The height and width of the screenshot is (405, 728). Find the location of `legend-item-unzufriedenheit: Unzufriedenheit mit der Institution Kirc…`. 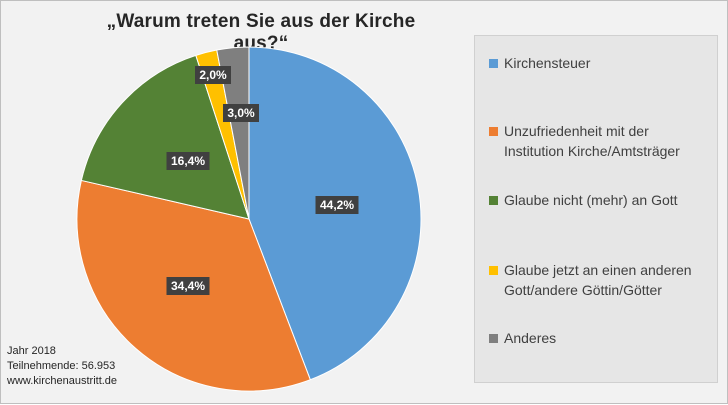

legend-item-unzufriedenheit: Unzufriedenheit mit der Institution Kirc… is located at coordinates (584, 141).